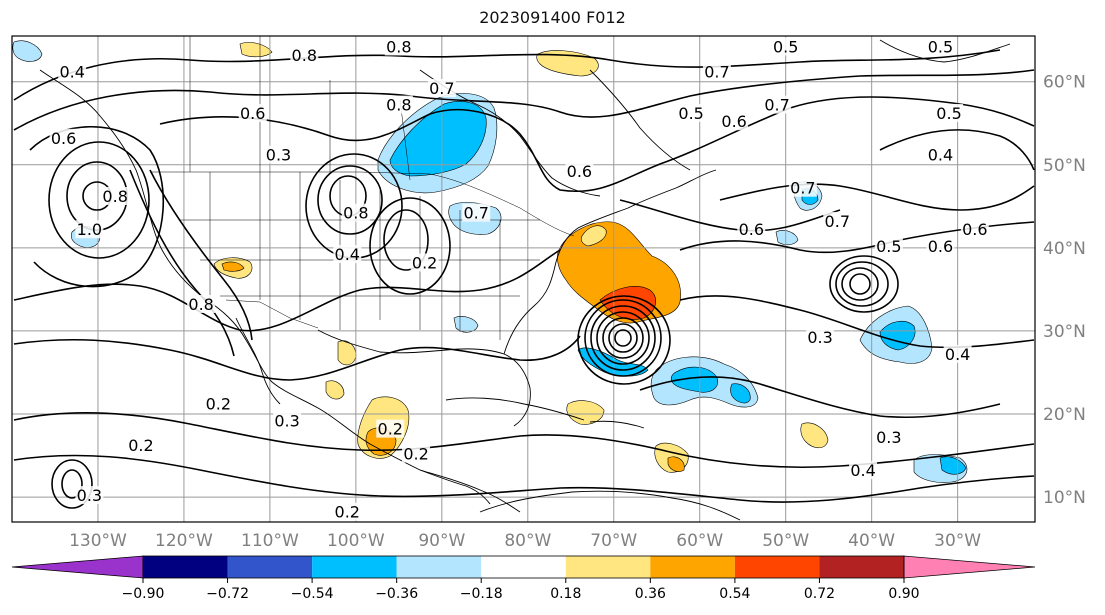 This screenshot has width=1105, height=615. What do you see at coordinates (510, 133) in the screenshot?
I see `coast-canada` at bounding box center [510, 133].